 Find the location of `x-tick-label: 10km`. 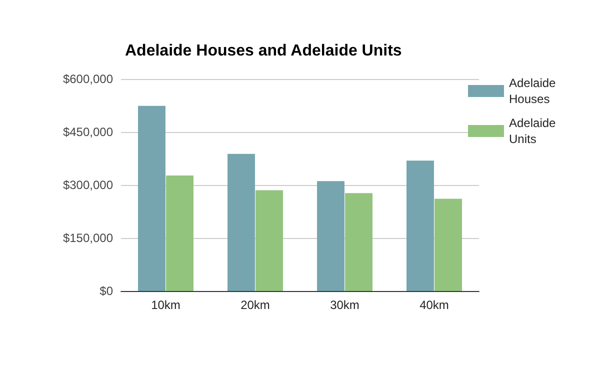

x-tick-label: 10km is located at coordinates (165, 305).